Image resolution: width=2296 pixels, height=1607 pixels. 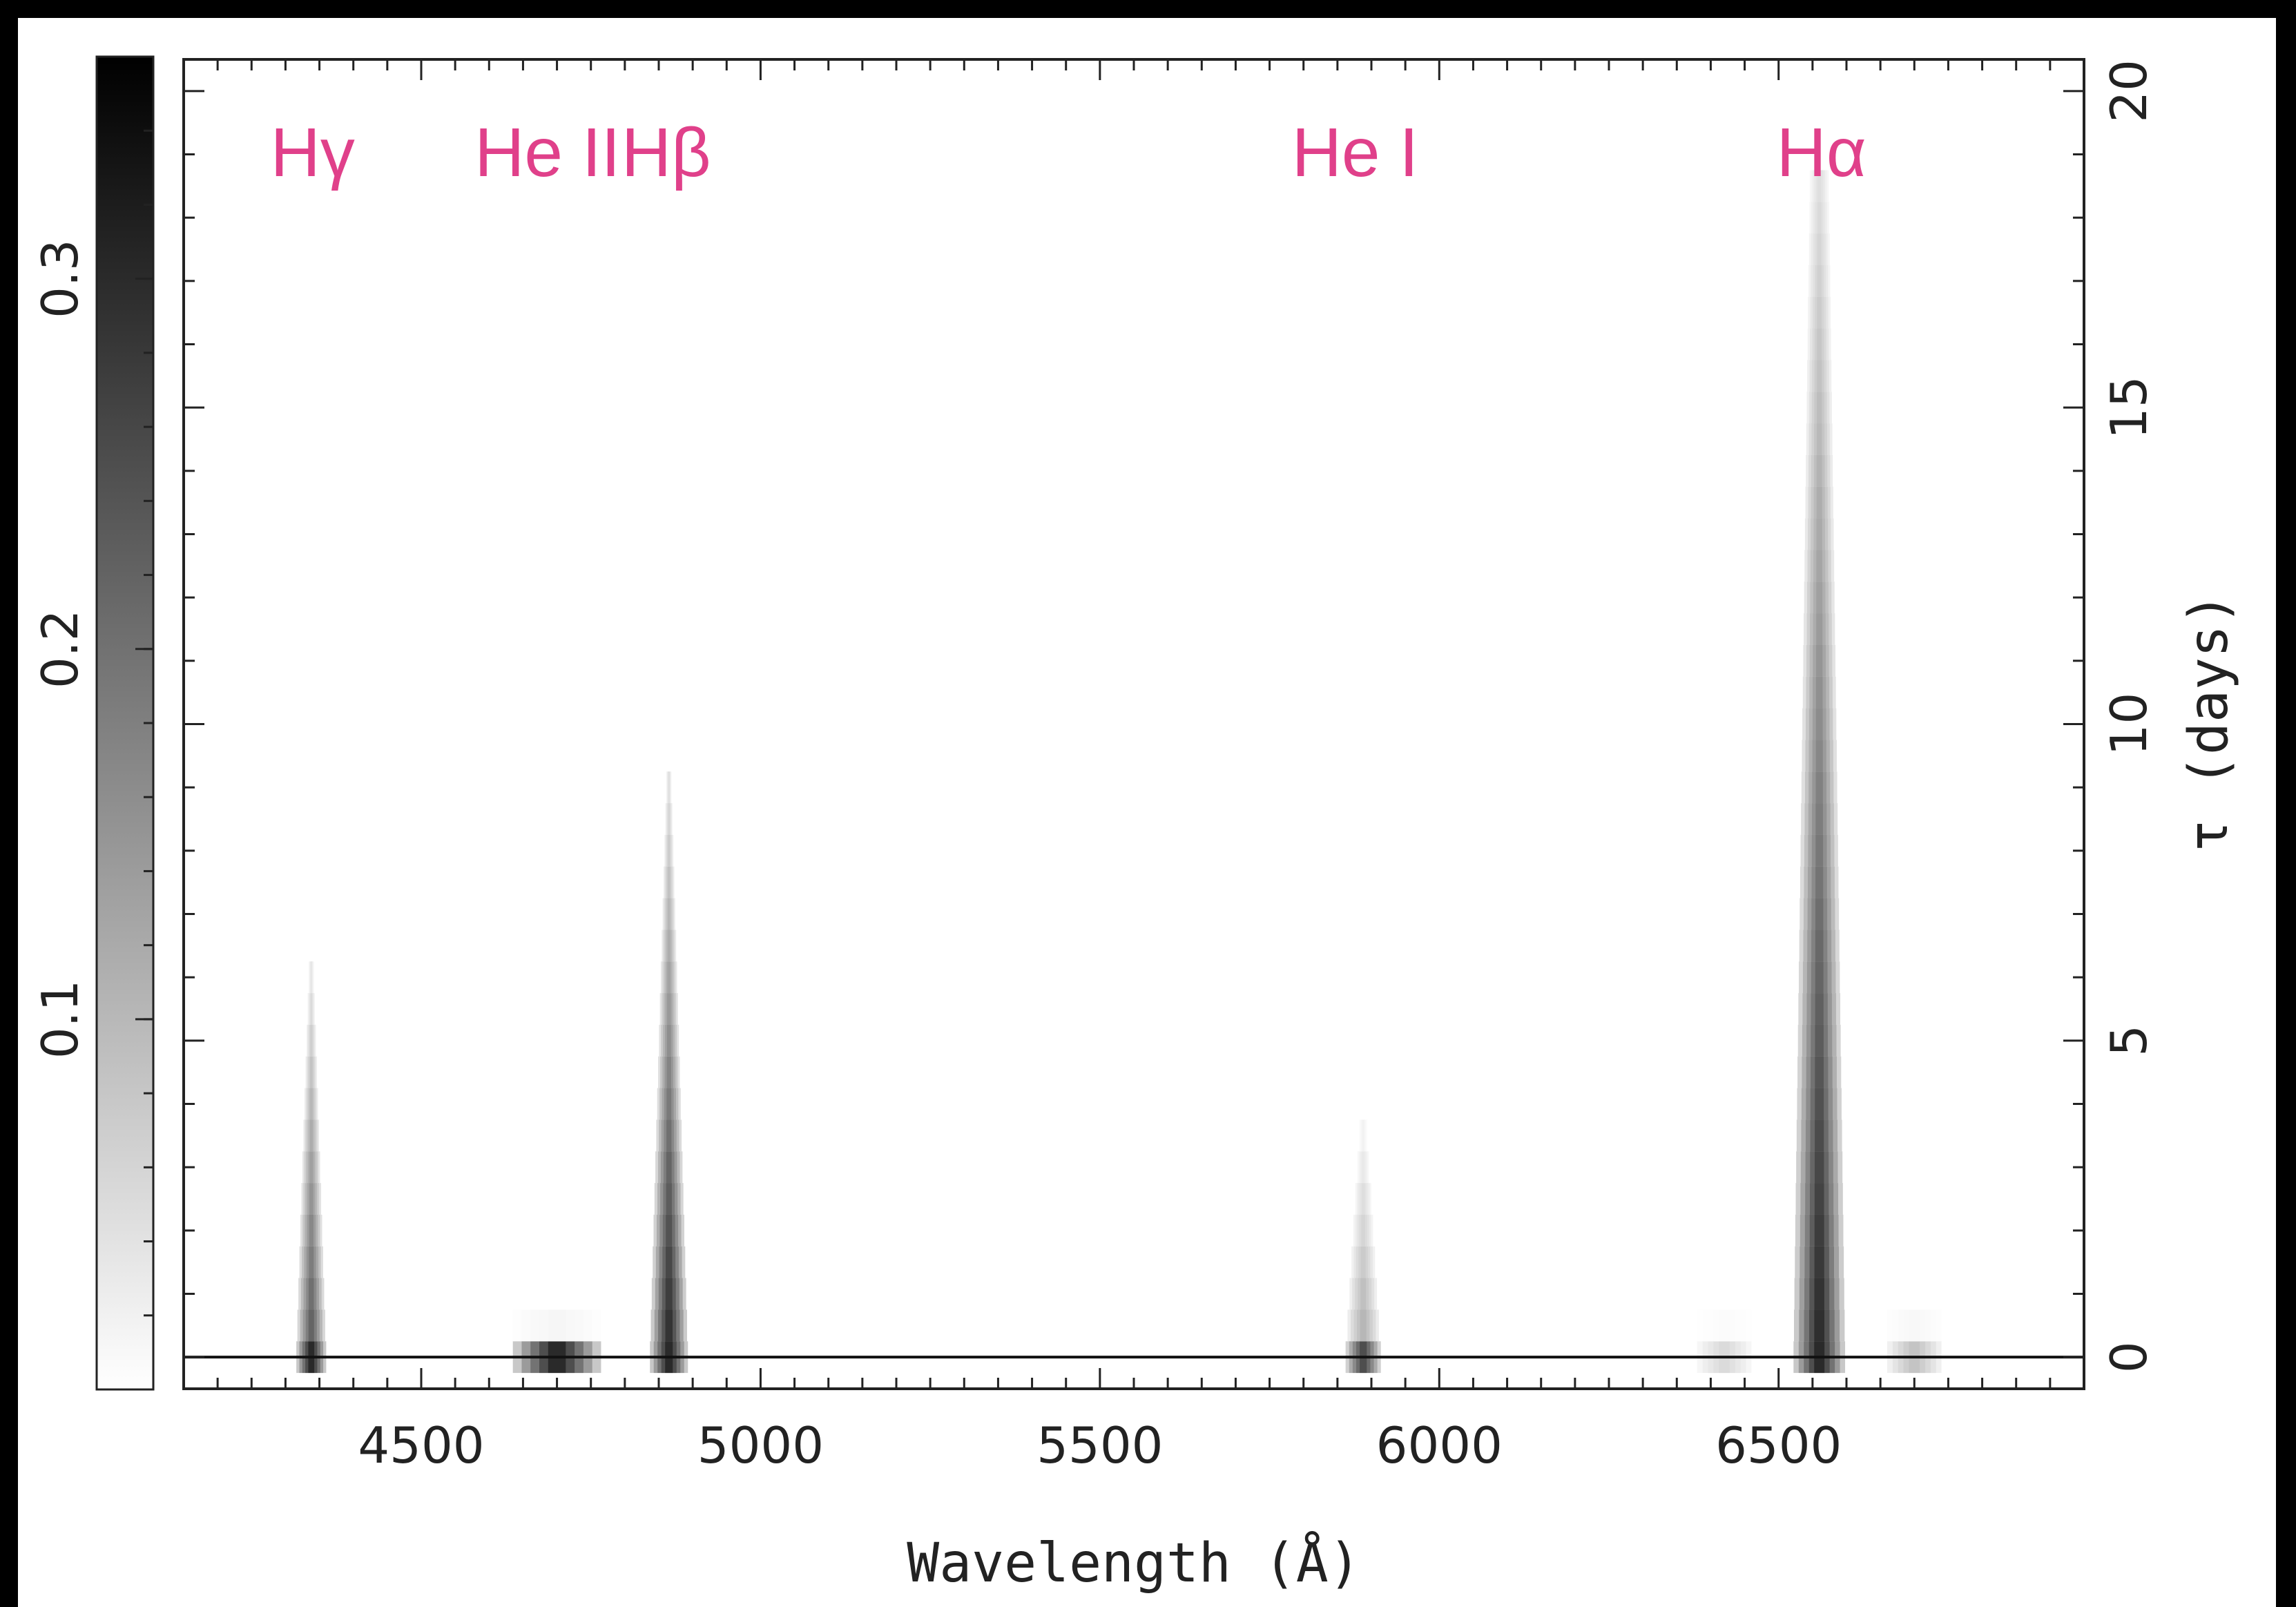 I want to click on emission-line-label: He II, so click(x=547, y=152).